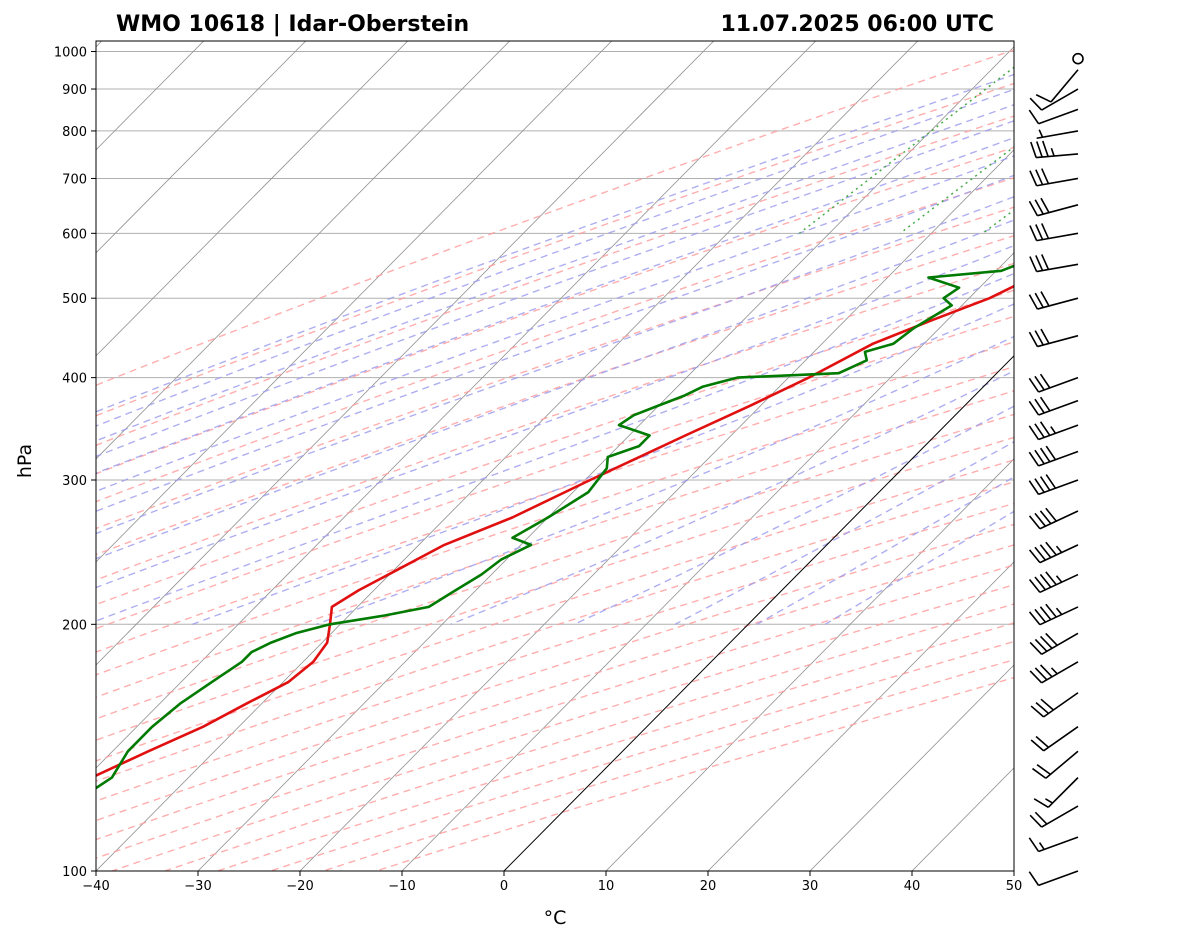  What do you see at coordinates (74, 481) in the screenshot?
I see `y-tick-label: 300` at bounding box center [74, 481].